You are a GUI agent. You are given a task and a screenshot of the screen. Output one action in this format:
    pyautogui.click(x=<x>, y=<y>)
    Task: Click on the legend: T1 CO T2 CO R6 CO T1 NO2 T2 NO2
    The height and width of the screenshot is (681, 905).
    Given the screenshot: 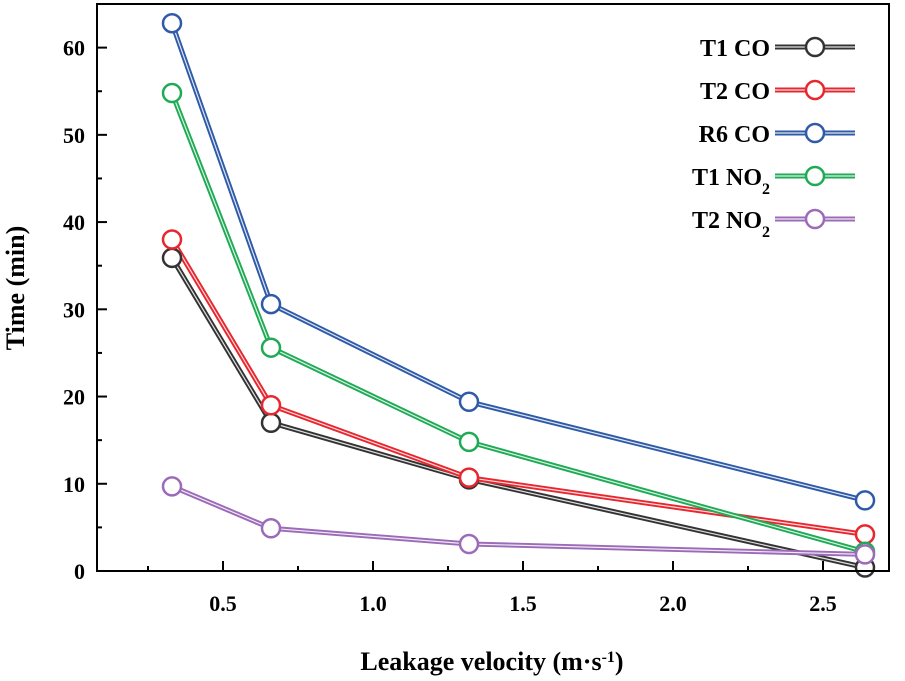 What is the action you would take?
    pyautogui.click(x=773, y=138)
    